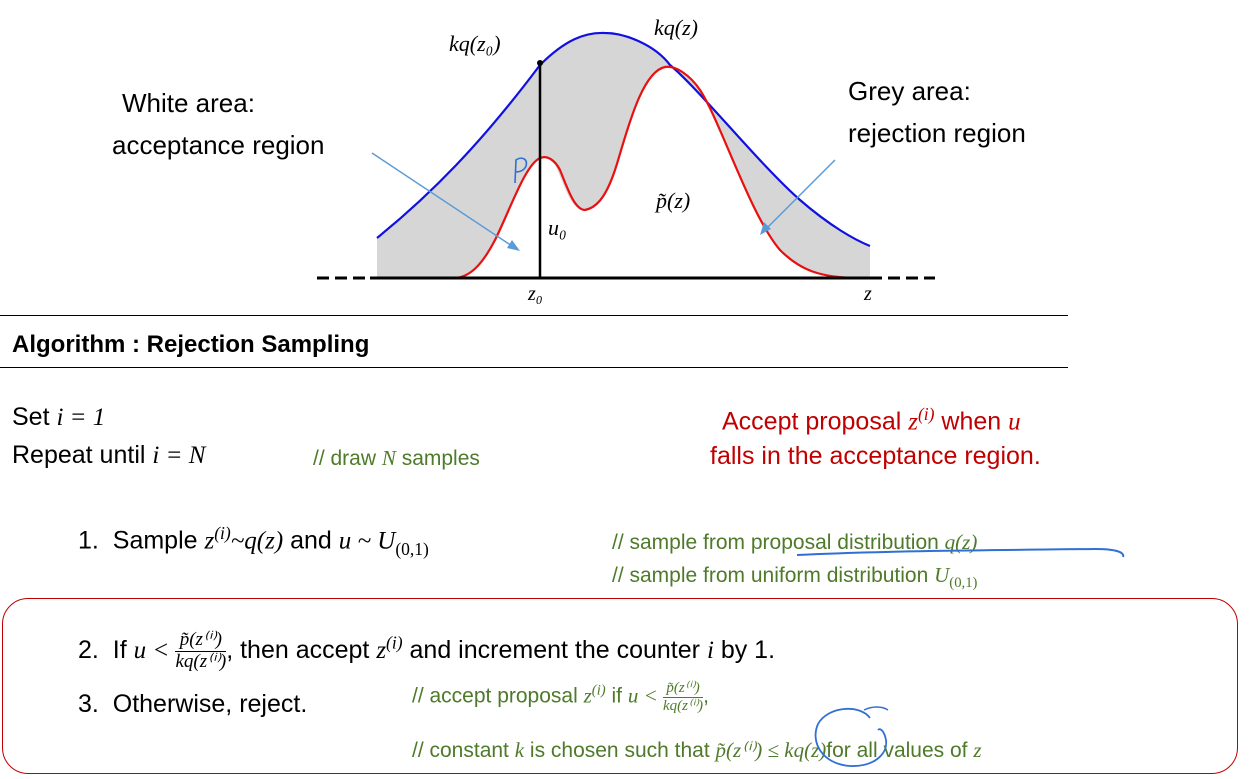 The width and height of the screenshot is (1255, 779). I want to click on grey-area-label-line2: rejection region, so click(937, 133).